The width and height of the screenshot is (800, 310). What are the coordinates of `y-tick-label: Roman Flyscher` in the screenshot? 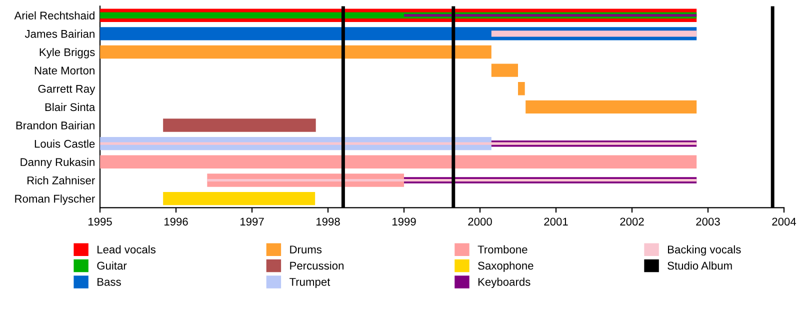 It's located at (55, 199).